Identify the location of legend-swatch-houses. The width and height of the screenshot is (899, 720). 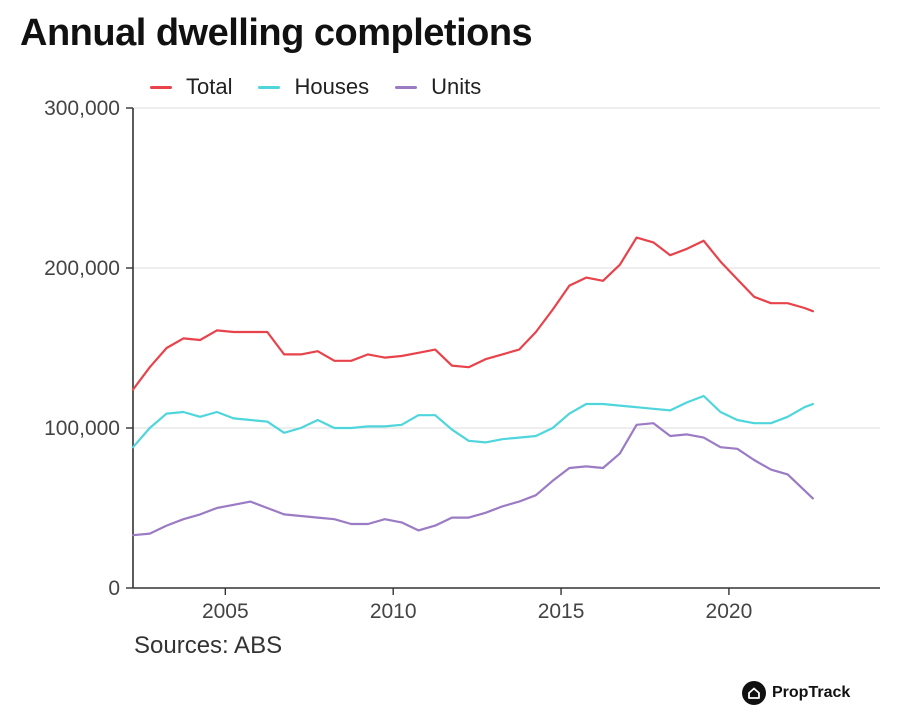
(269, 87).